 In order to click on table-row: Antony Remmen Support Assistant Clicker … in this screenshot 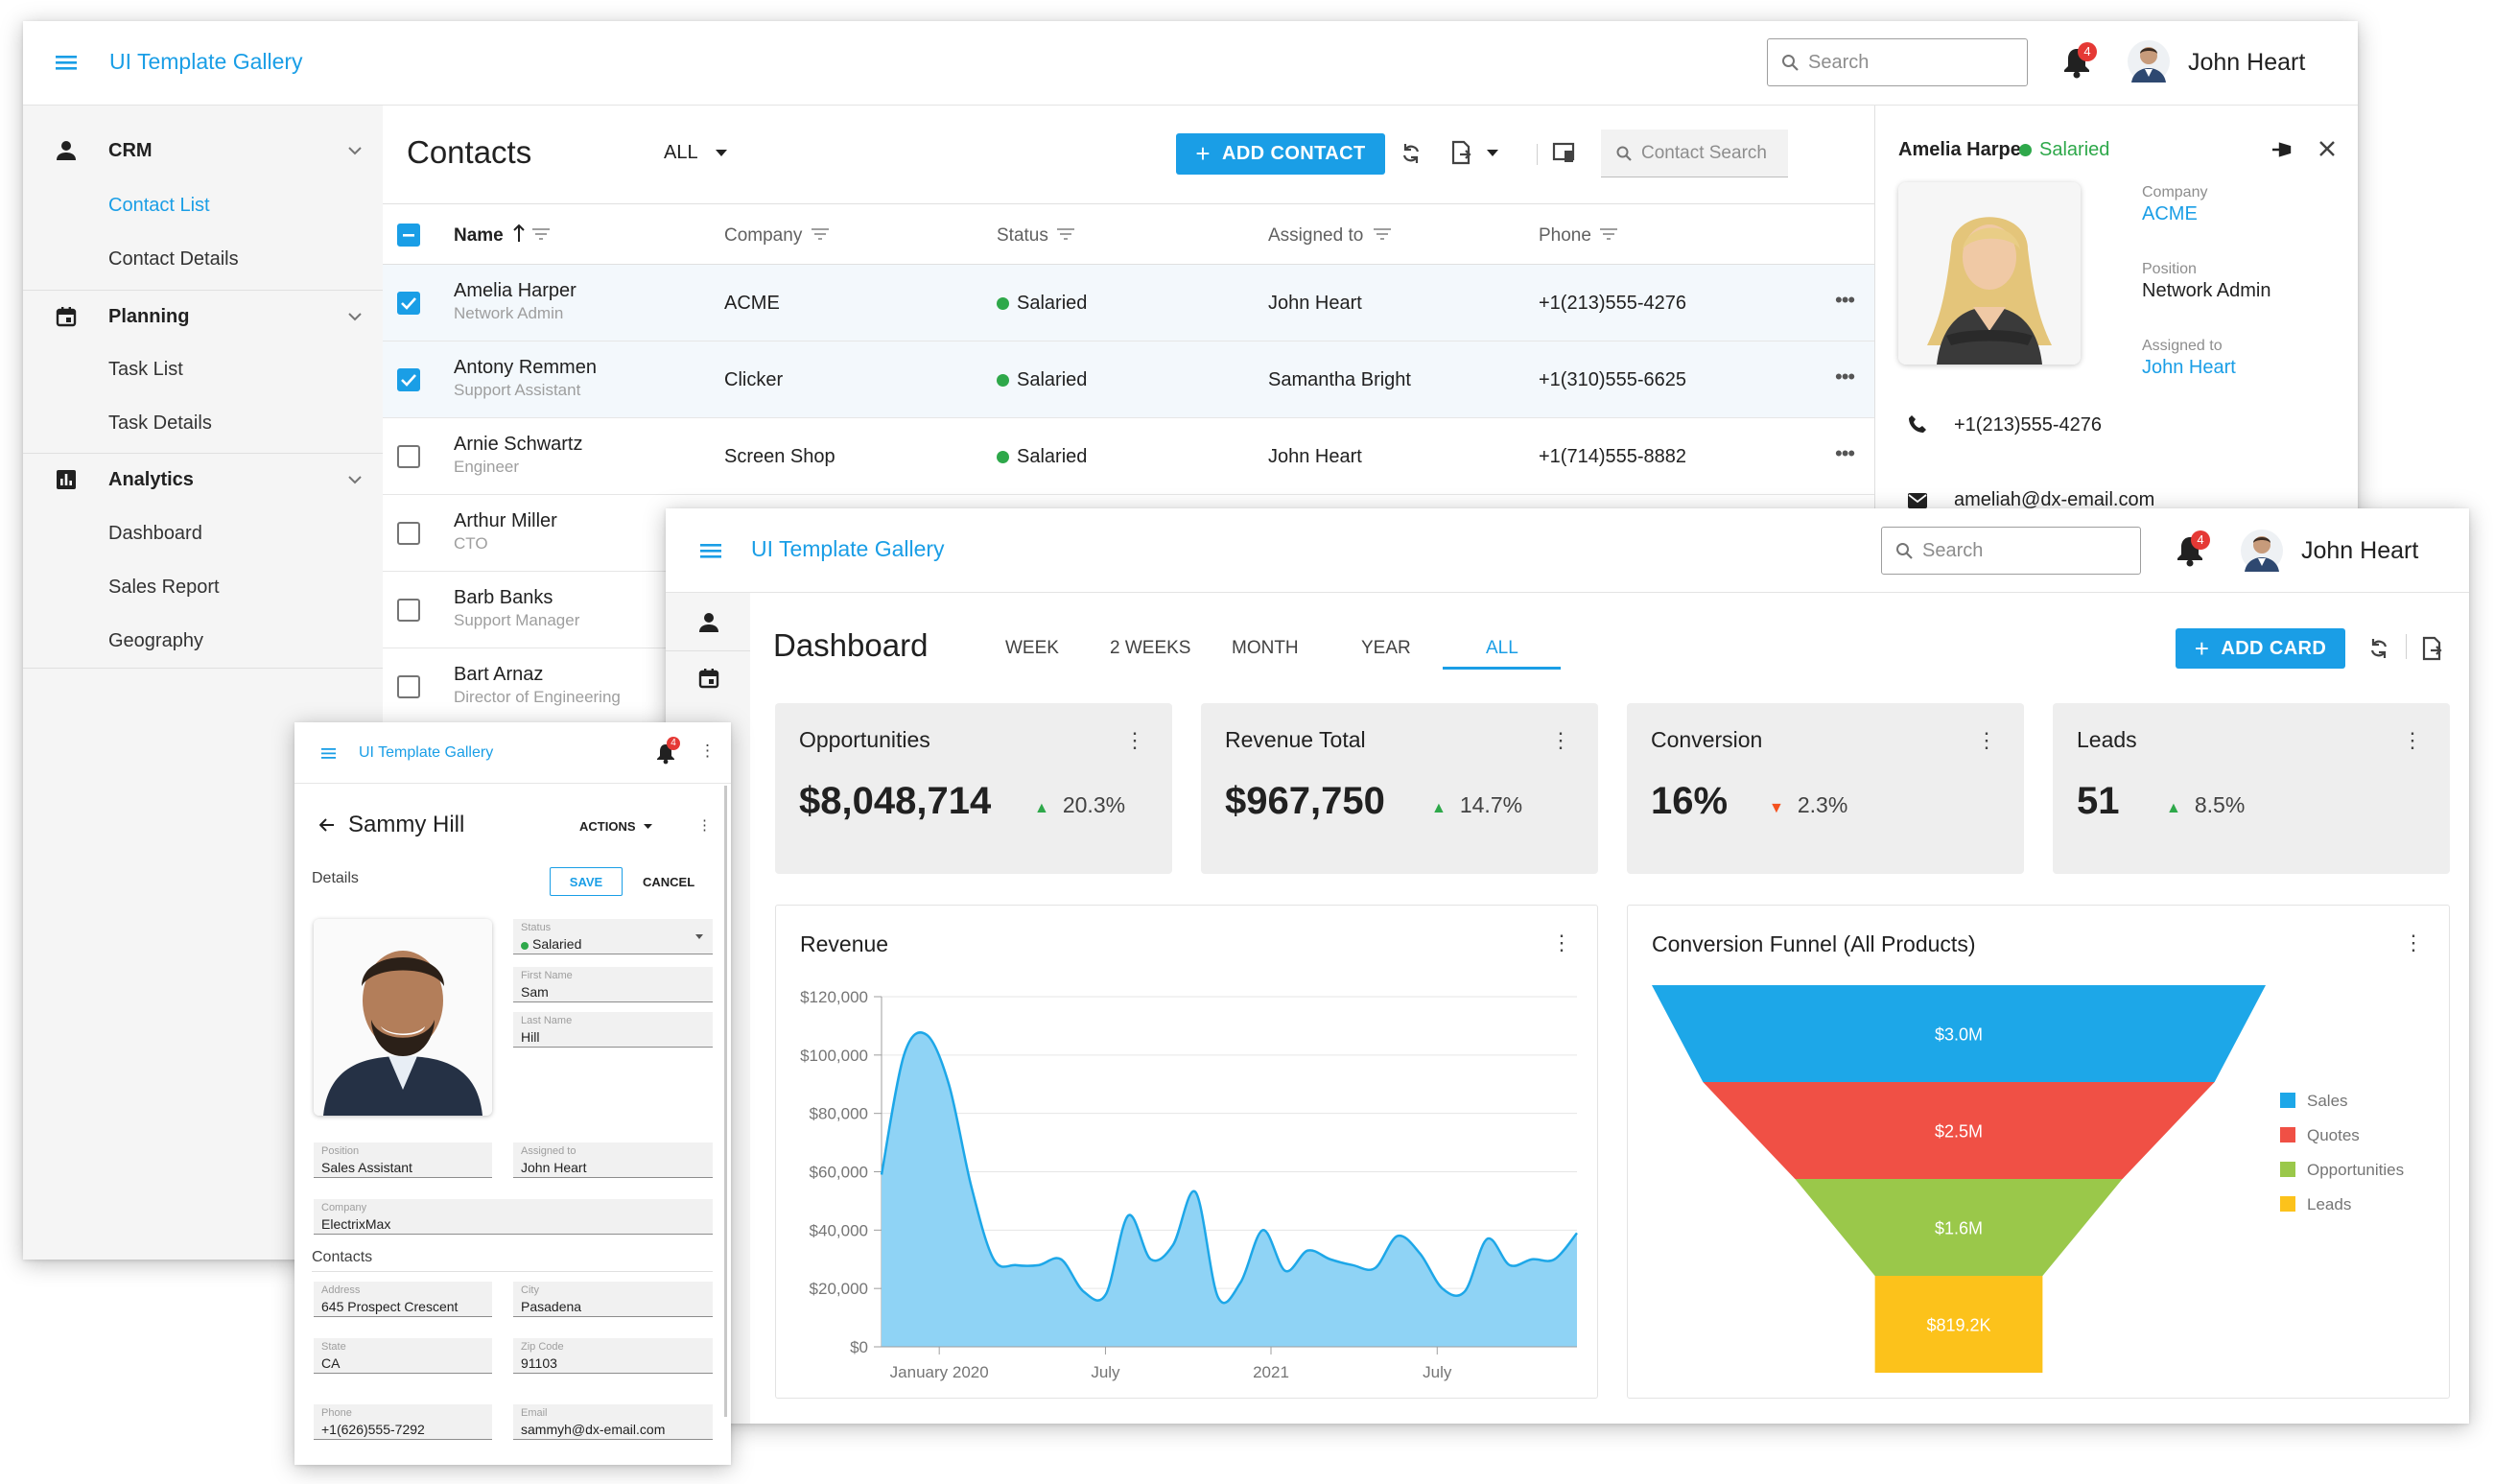, I will do `click(1128, 380)`.